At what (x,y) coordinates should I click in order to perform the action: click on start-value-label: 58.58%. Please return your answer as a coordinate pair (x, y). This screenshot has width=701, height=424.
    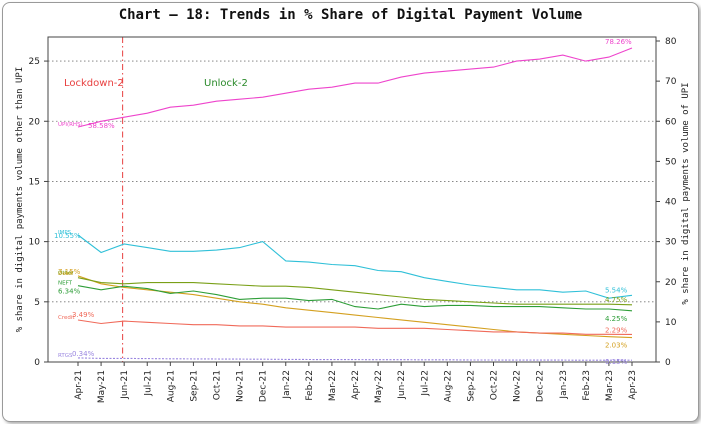
    Looking at the image, I should click on (101, 126).